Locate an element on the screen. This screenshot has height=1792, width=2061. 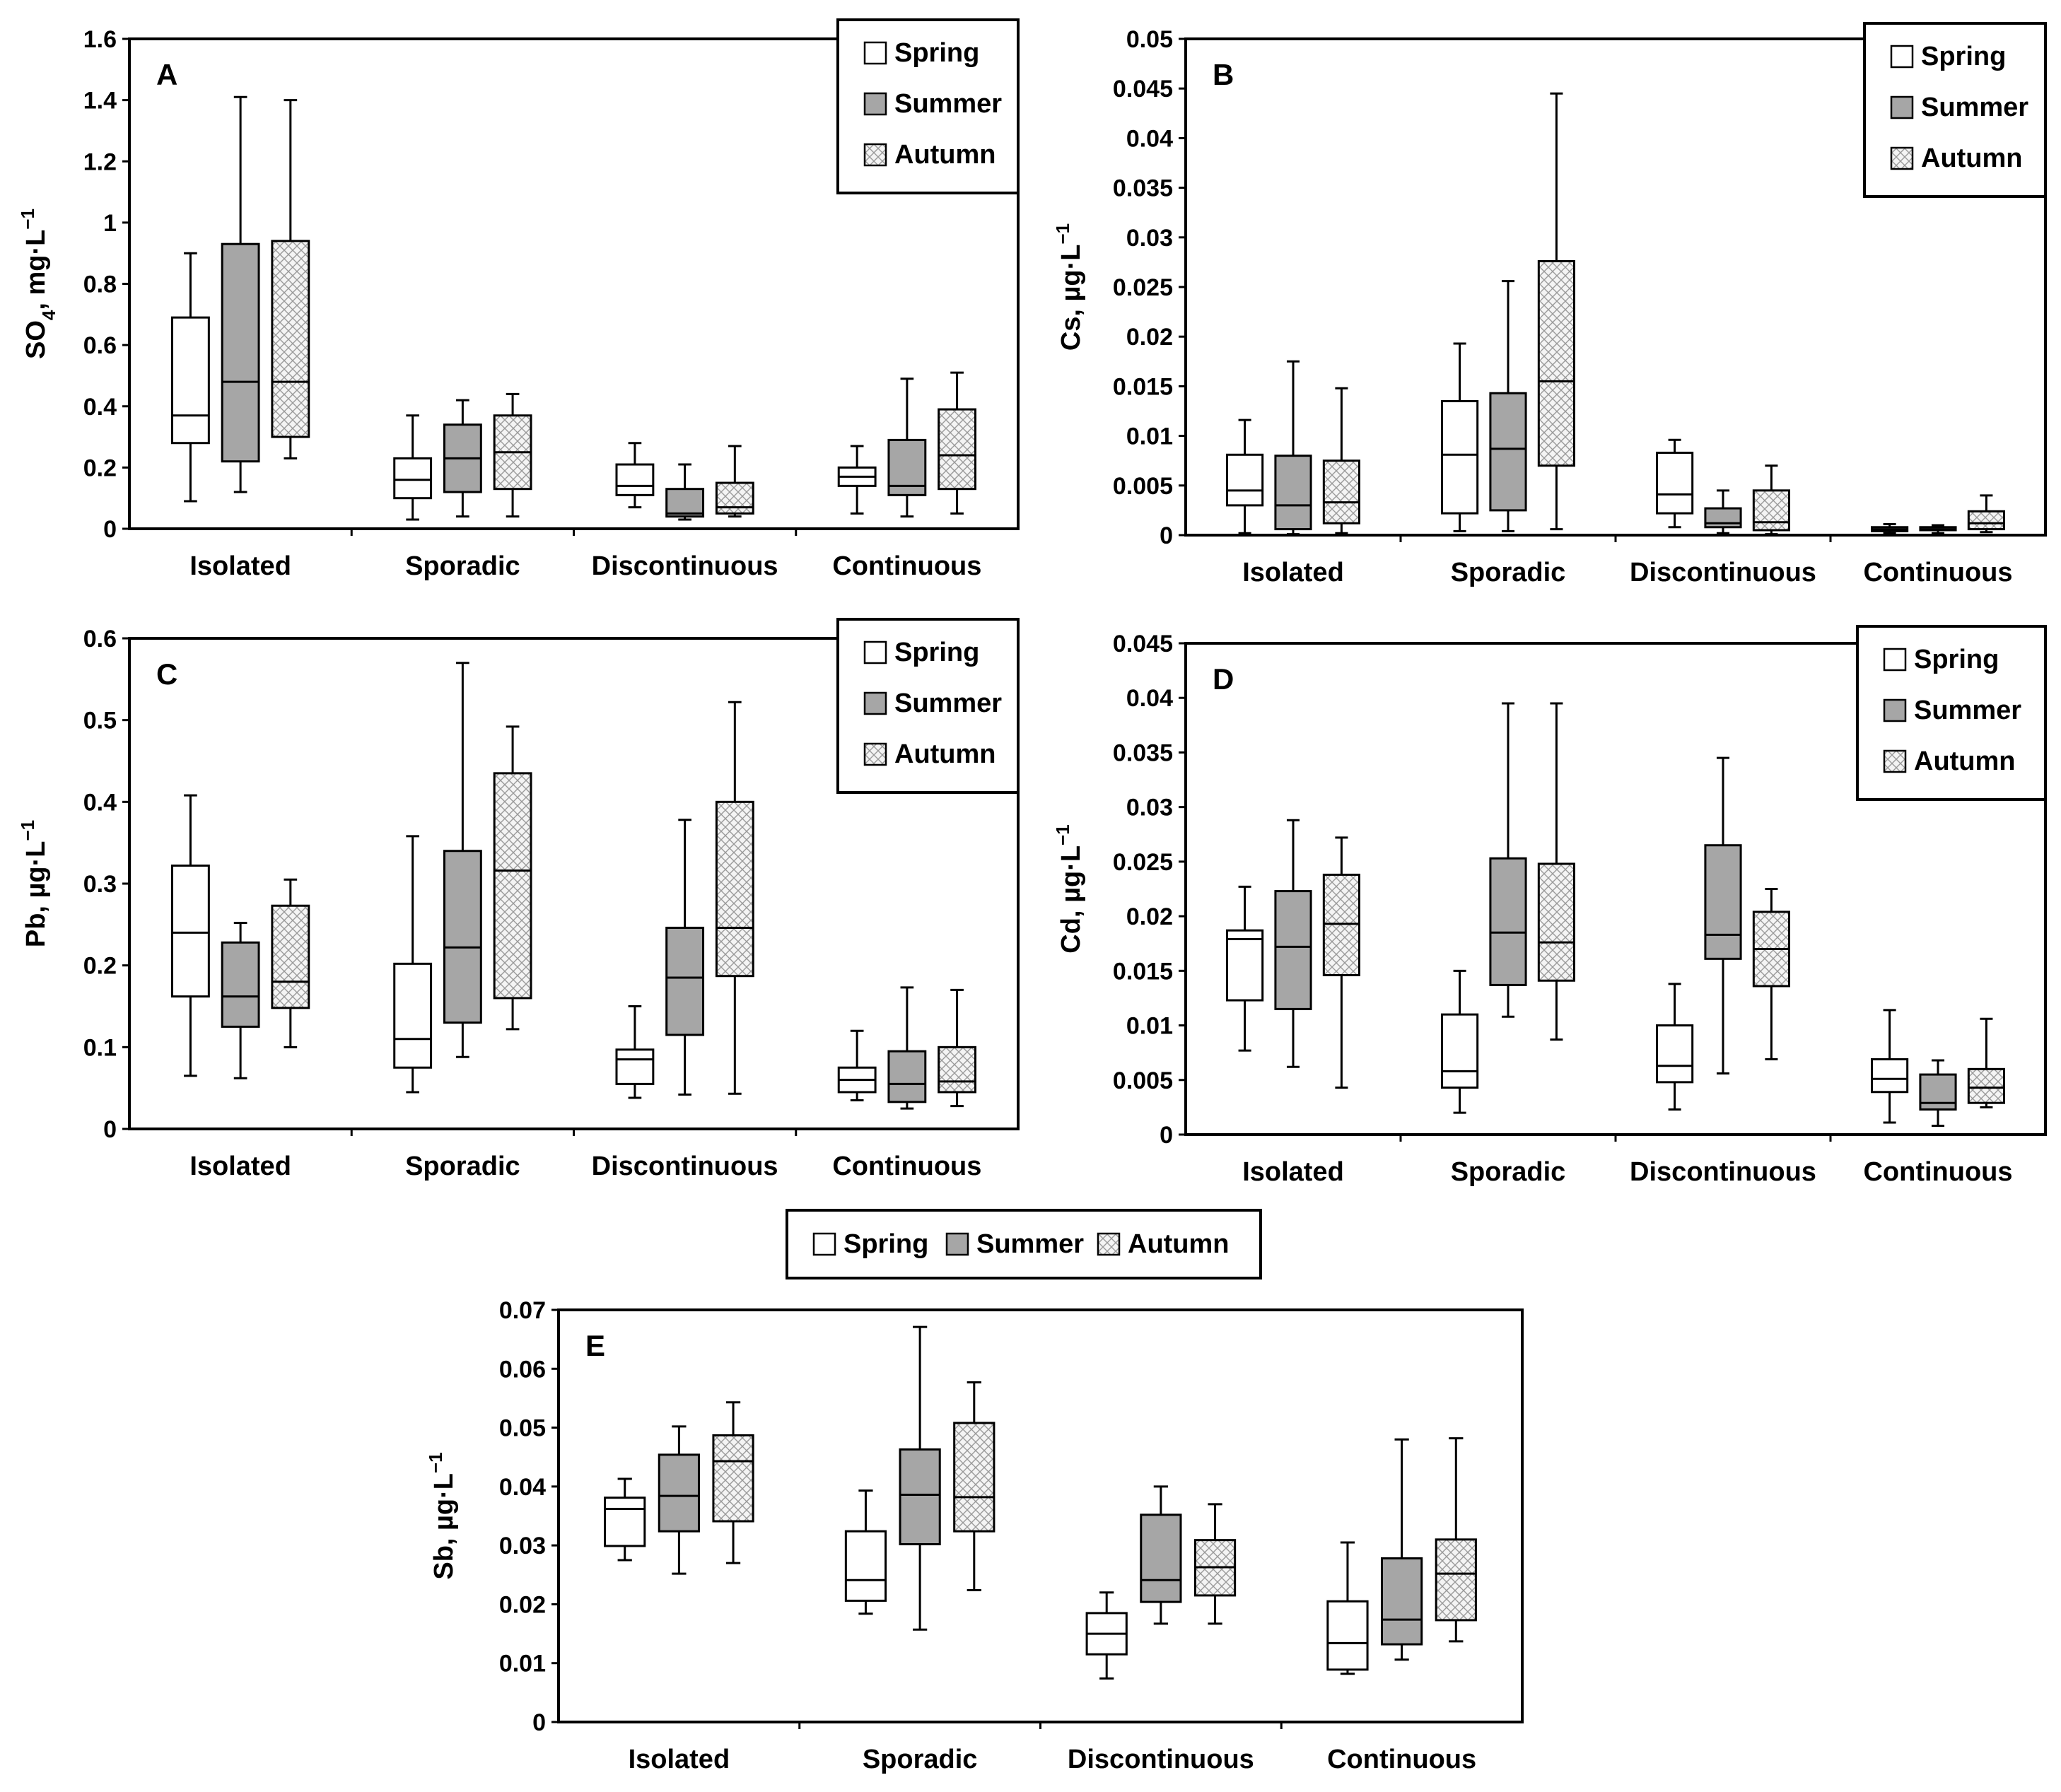
shared-legend-swatch-spring is located at coordinates (824, 1244).